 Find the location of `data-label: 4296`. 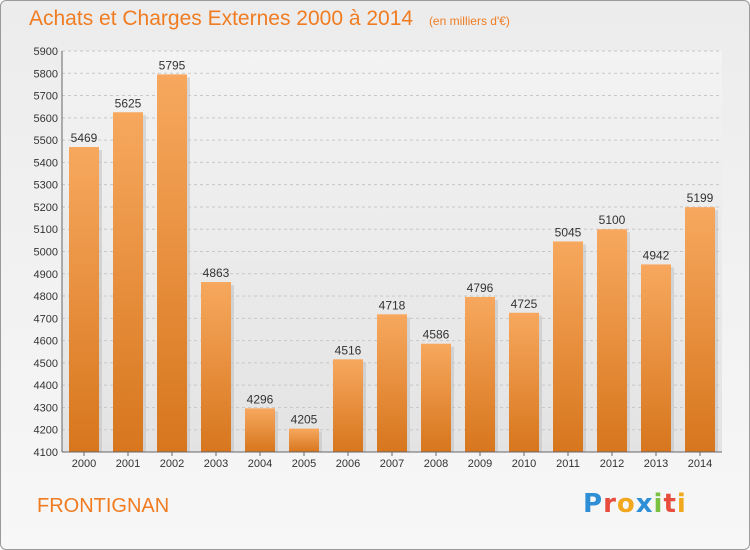

data-label: 4296 is located at coordinates (260, 399).